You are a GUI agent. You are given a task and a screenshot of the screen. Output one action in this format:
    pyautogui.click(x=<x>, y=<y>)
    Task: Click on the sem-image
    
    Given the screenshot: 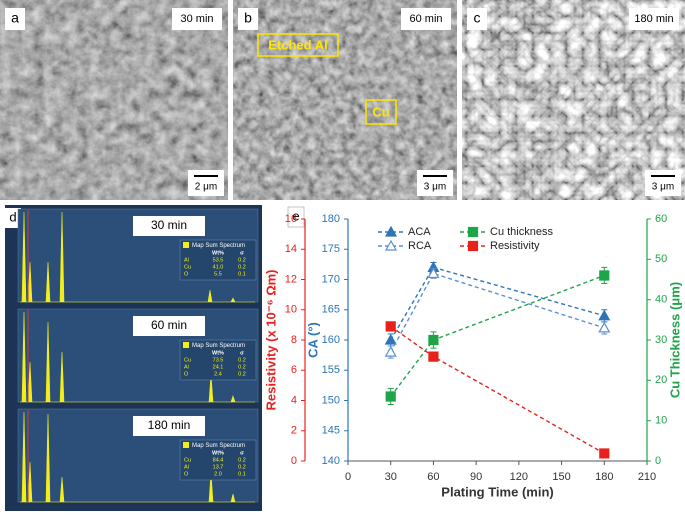 What is the action you would take?
    pyautogui.click(x=114, y=100)
    